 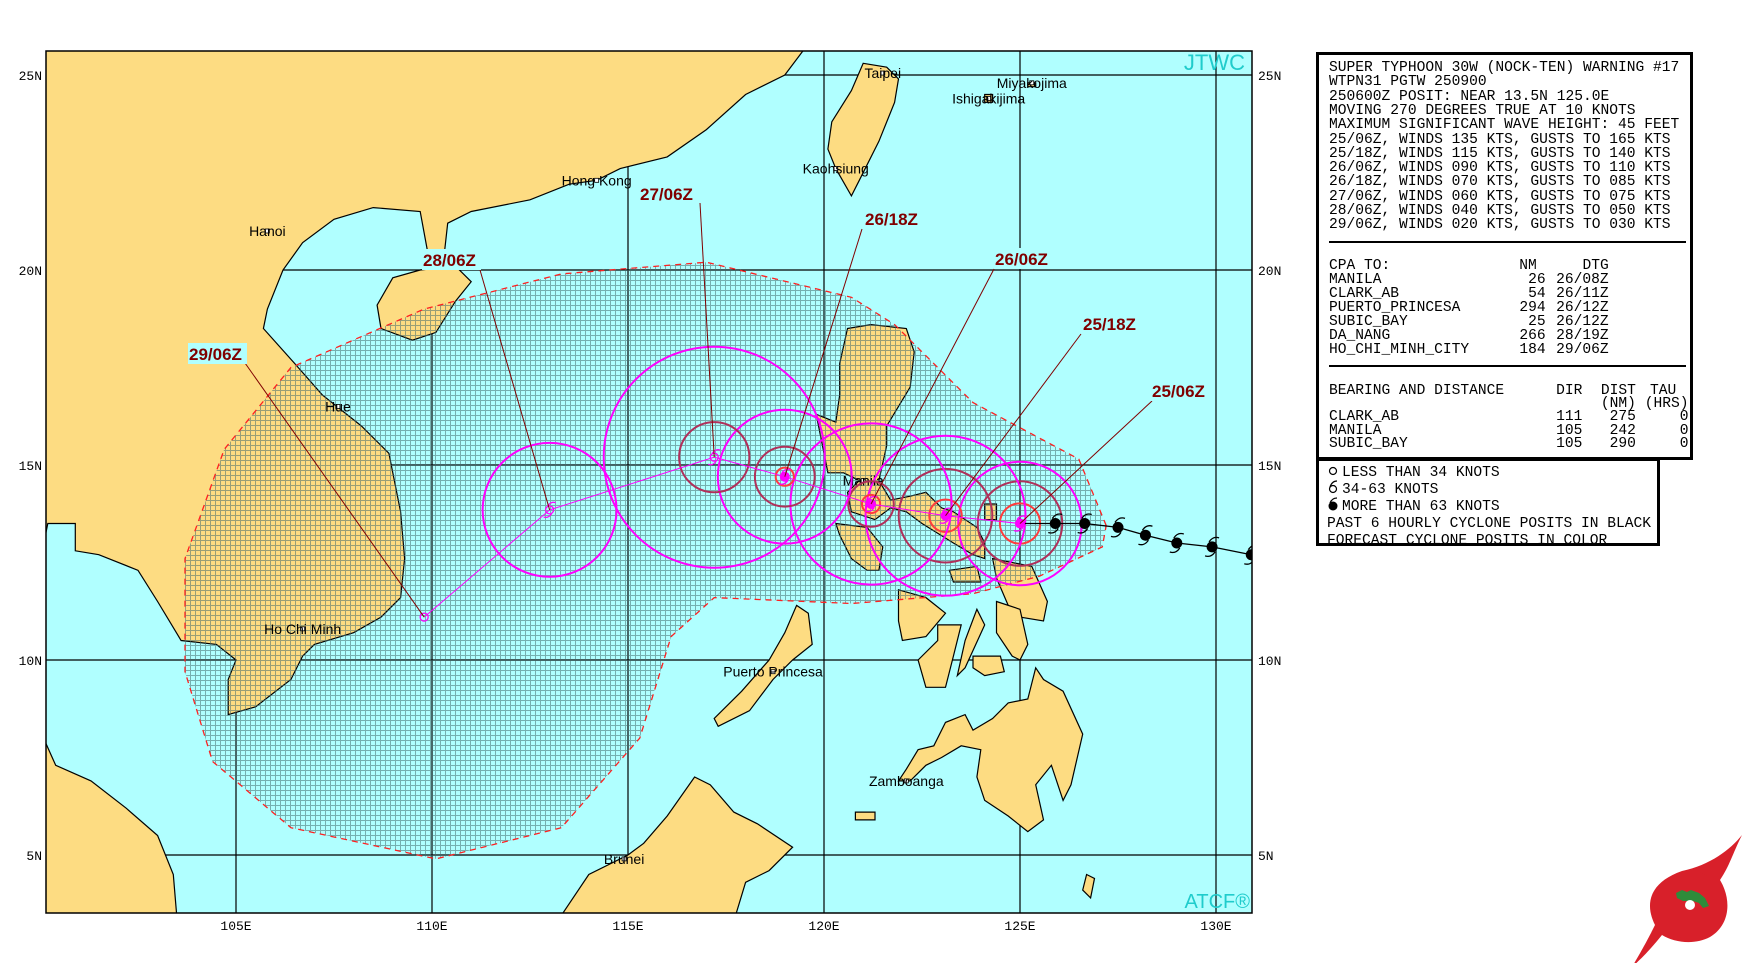 I want to click on city-label: Taipei, so click(x=883, y=73).